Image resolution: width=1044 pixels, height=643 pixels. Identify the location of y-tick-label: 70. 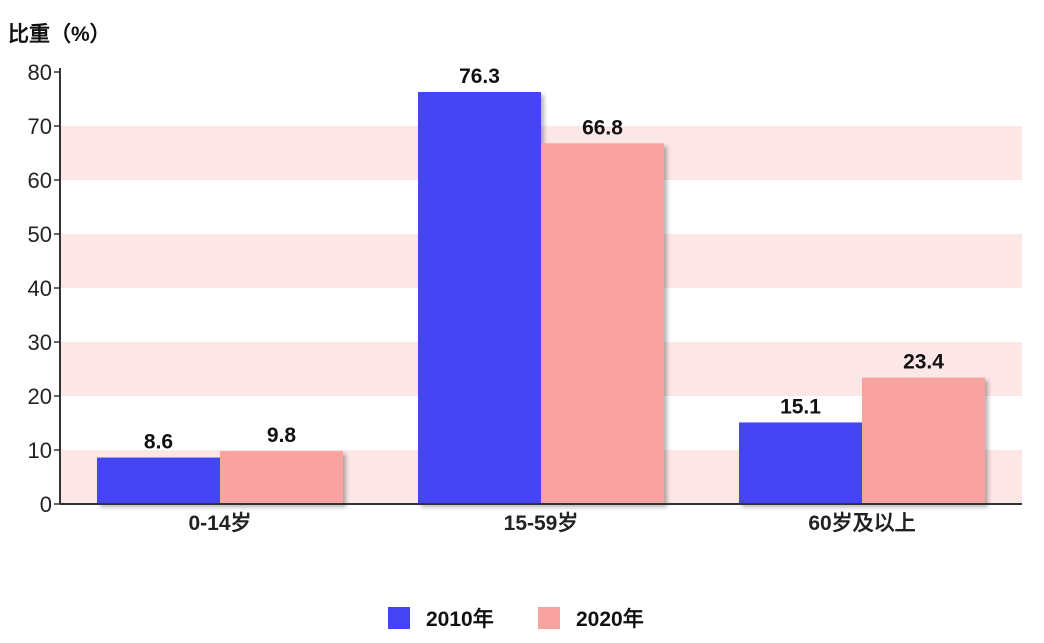
(40, 126).